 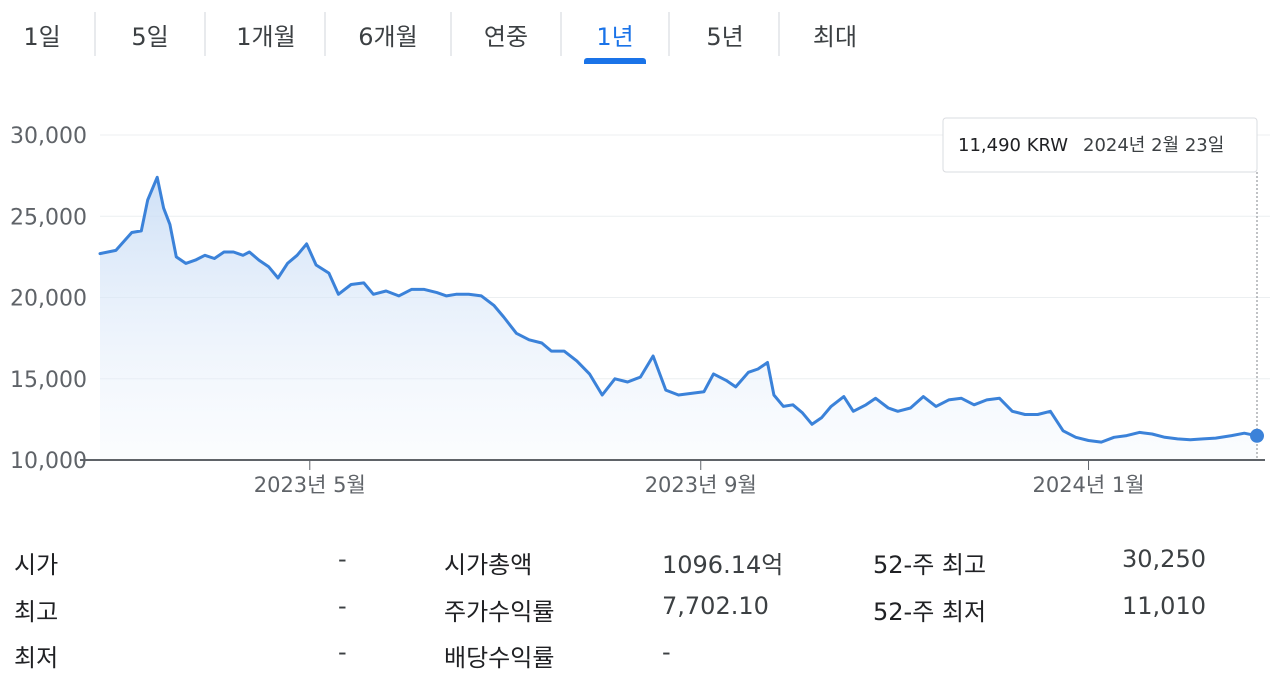 What do you see at coordinates (1164, 559) in the screenshot?
I see `stat-value-52w-high: 30,250` at bounding box center [1164, 559].